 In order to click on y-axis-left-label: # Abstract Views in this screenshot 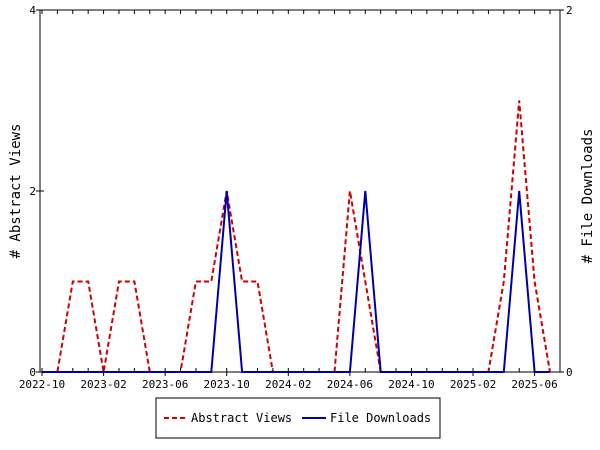, I will do `click(16, 191)`.